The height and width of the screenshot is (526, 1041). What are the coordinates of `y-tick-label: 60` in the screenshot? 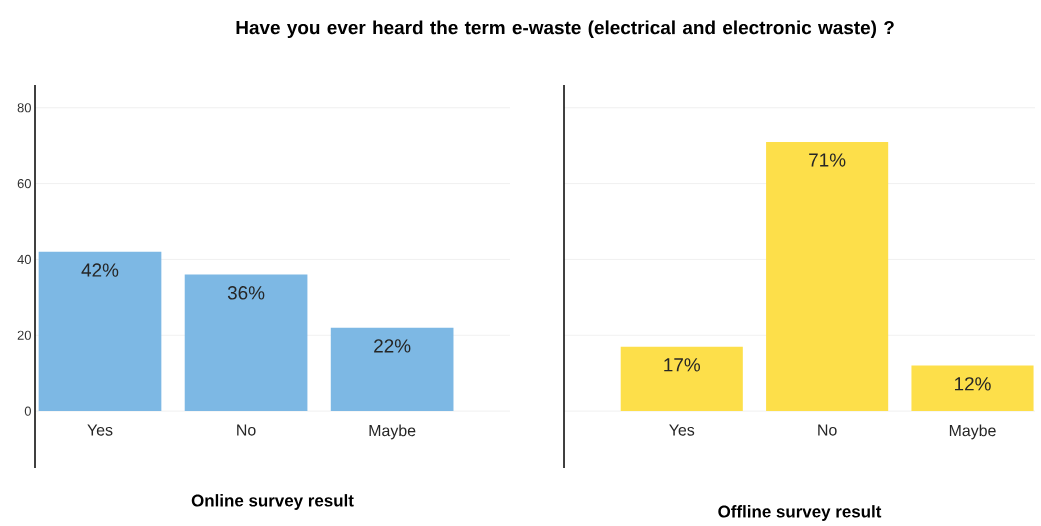 It's located at (24, 184).